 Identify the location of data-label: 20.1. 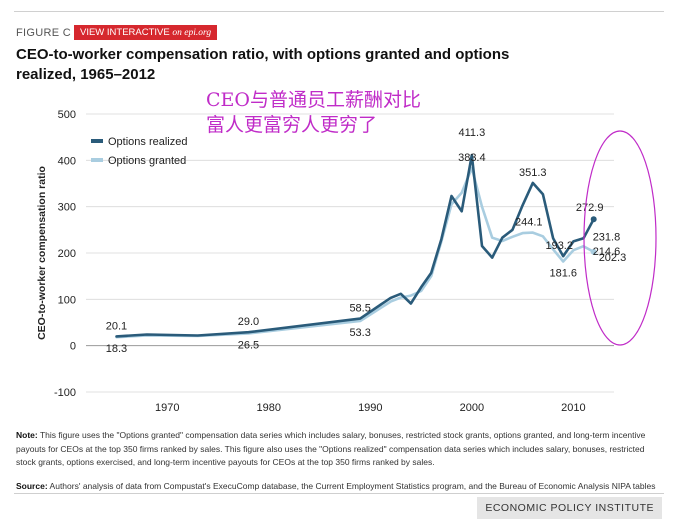
(116, 326).